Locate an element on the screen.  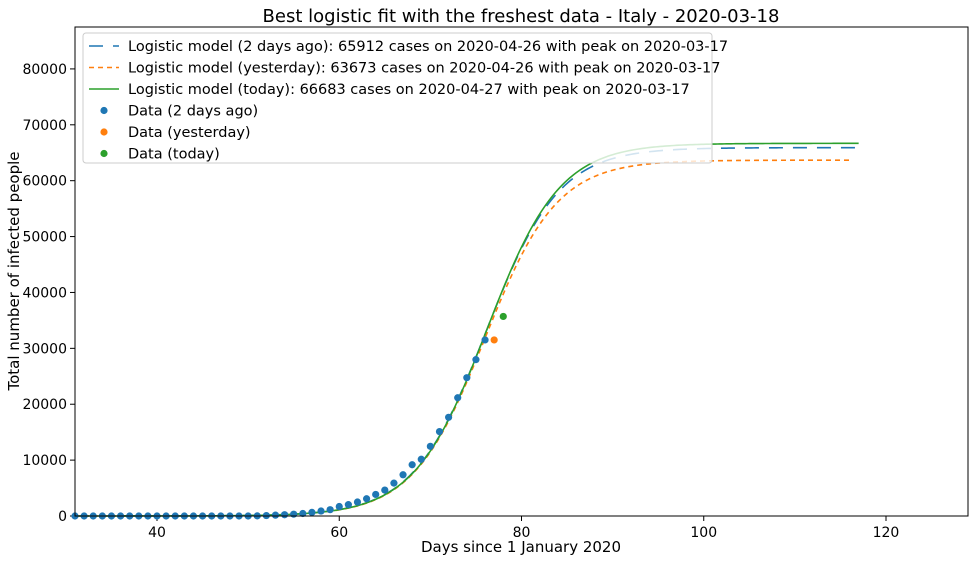
y-tick-label: 70000 is located at coordinates (44, 126).